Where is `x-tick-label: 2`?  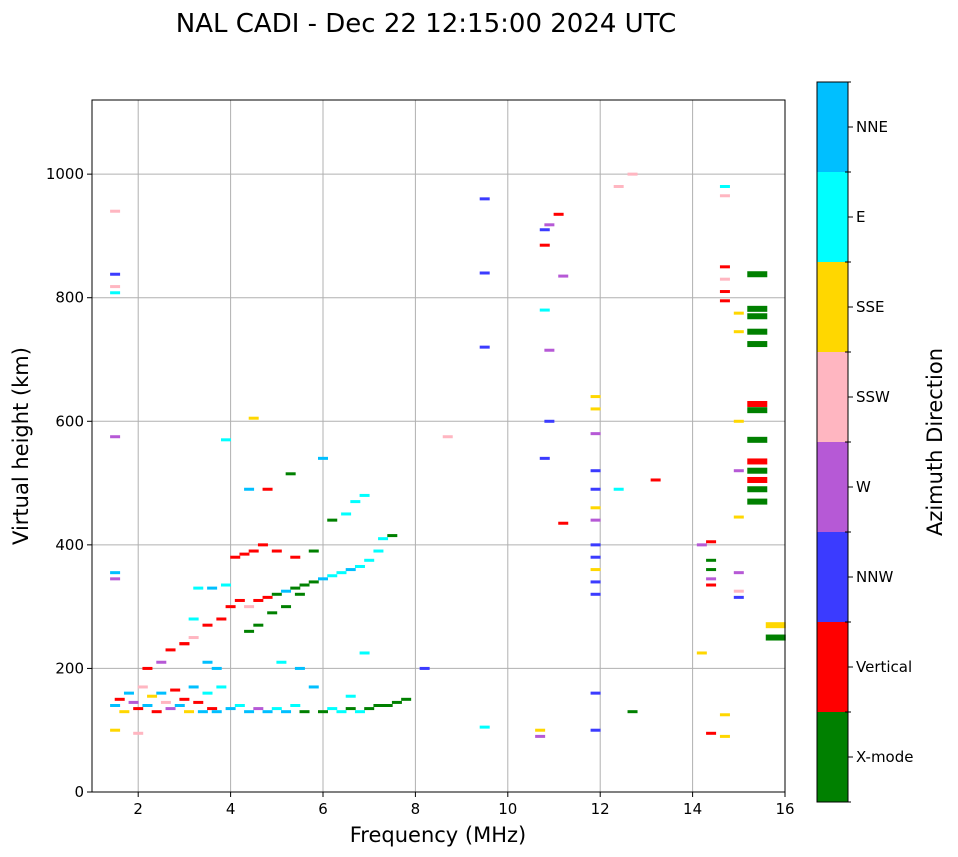 x-tick-label: 2 is located at coordinates (138, 809).